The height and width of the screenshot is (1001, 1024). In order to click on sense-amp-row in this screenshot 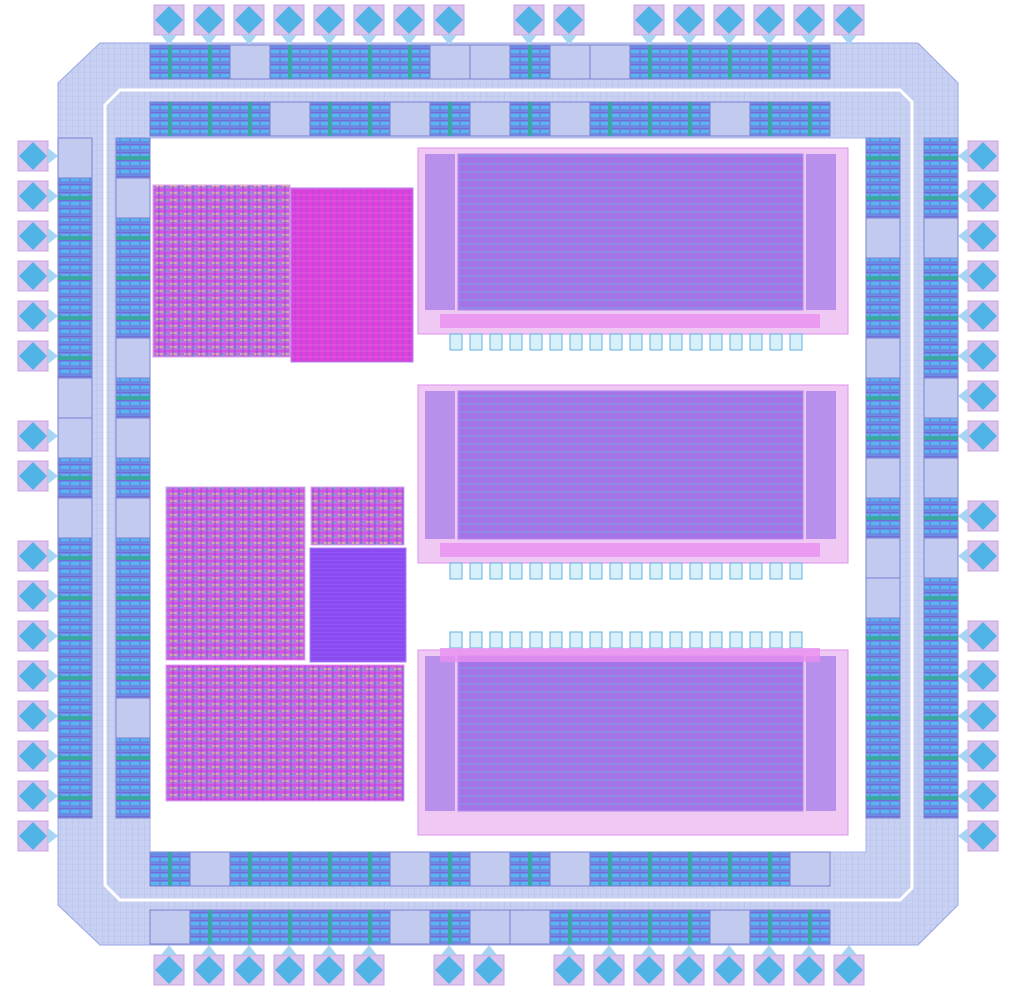, I will do `click(630, 655)`.